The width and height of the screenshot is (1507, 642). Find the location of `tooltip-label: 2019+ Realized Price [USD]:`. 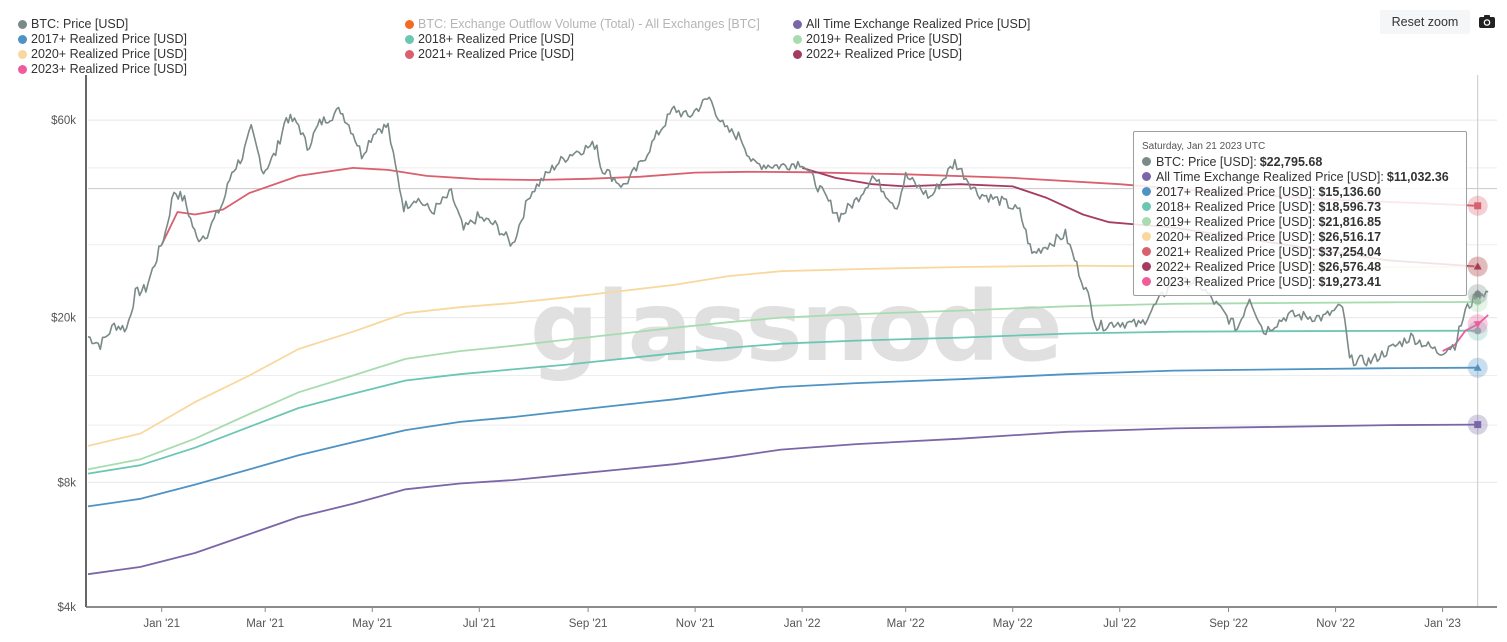

tooltip-label: 2019+ Realized Price [USD]: is located at coordinates (1236, 221).